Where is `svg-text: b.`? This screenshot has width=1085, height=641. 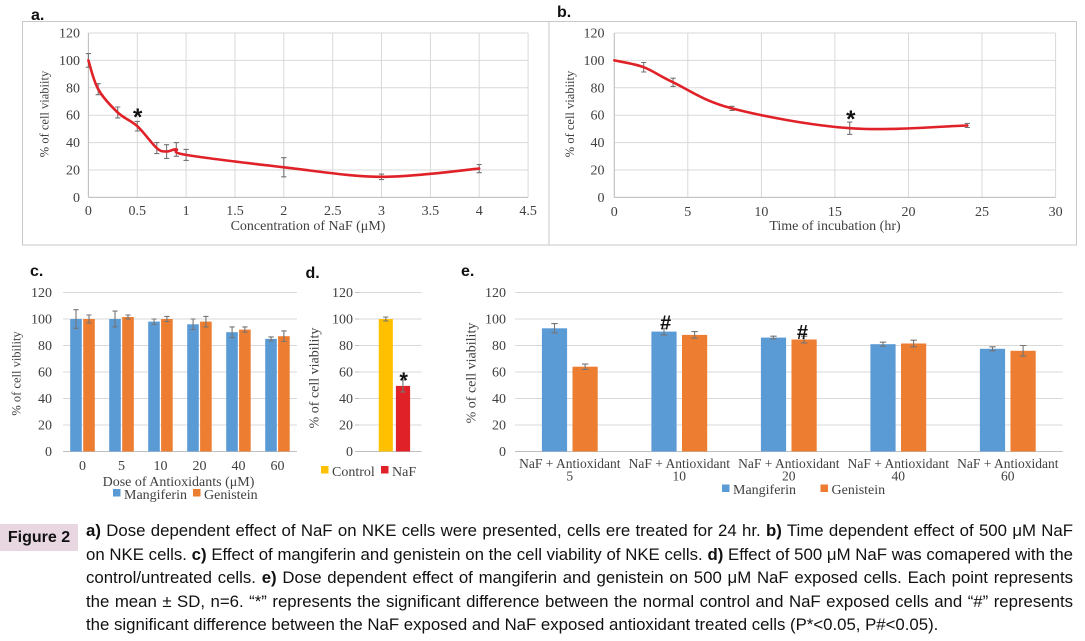 svg-text: b. is located at coordinates (564, 12).